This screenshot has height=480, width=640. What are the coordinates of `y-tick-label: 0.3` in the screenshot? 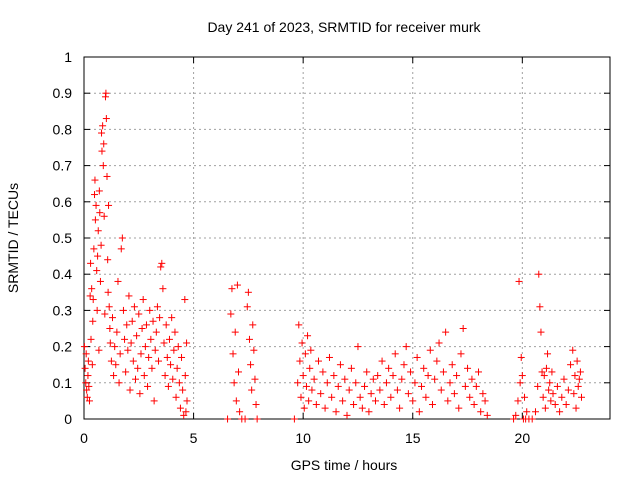 It's located at (63, 310).